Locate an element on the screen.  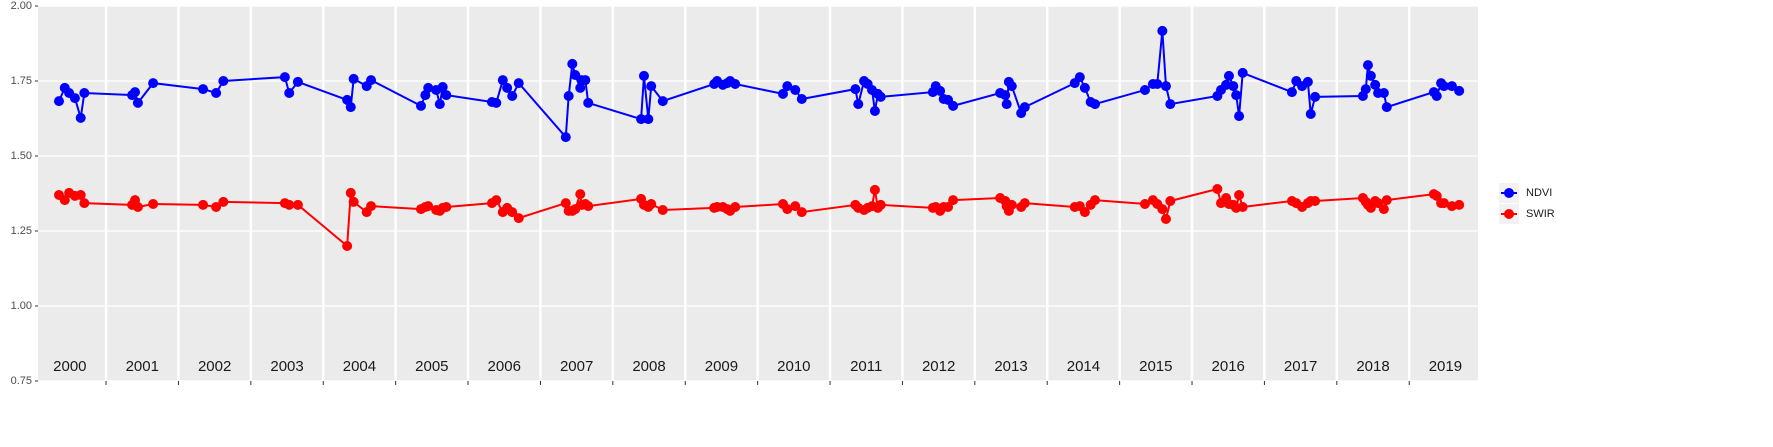
y-tick-label: 1.25 is located at coordinates (21, 231).